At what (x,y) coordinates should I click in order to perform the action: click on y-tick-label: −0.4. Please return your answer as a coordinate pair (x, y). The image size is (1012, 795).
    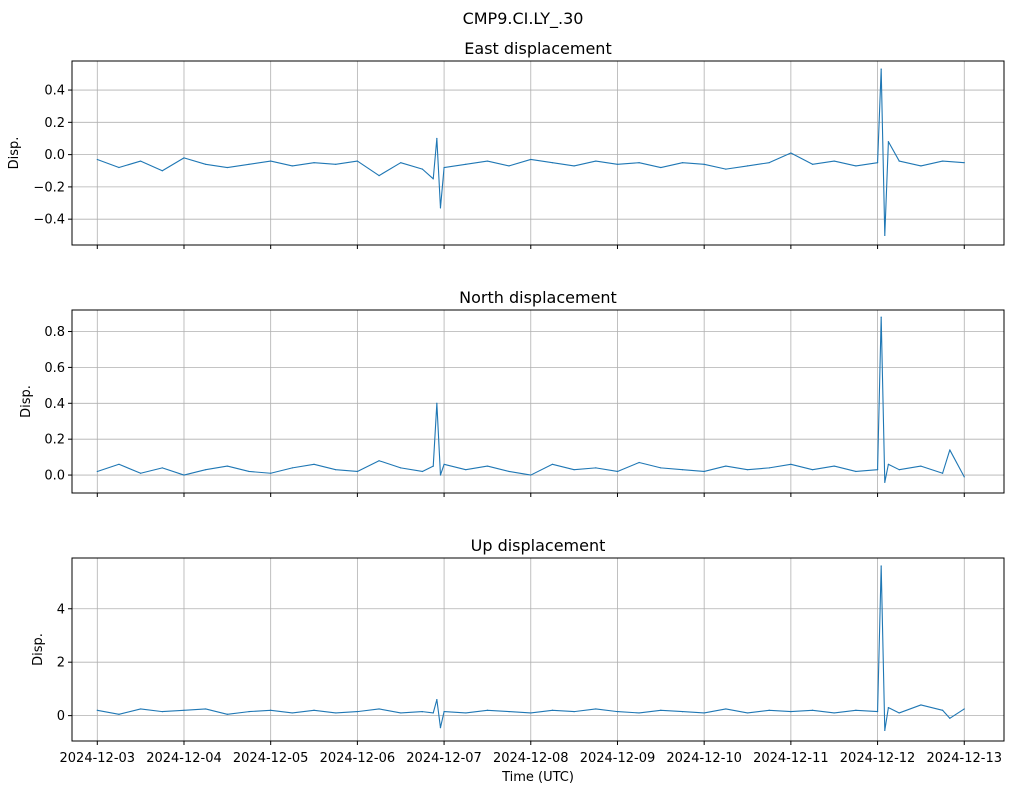
    Looking at the image, I should click on (49, 220).